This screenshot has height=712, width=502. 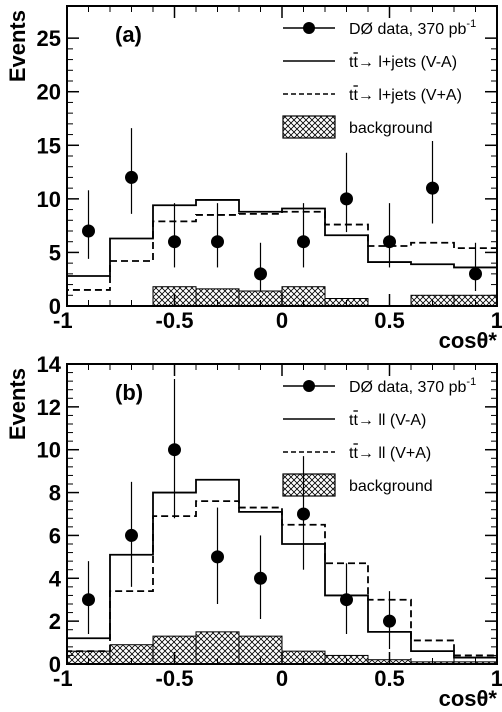 What do you see at coordinates (405, 95) in the screenshot?
I see `legend-label-vpa: tt→ l+jets (V+A)` at bounding box center [405, 95].